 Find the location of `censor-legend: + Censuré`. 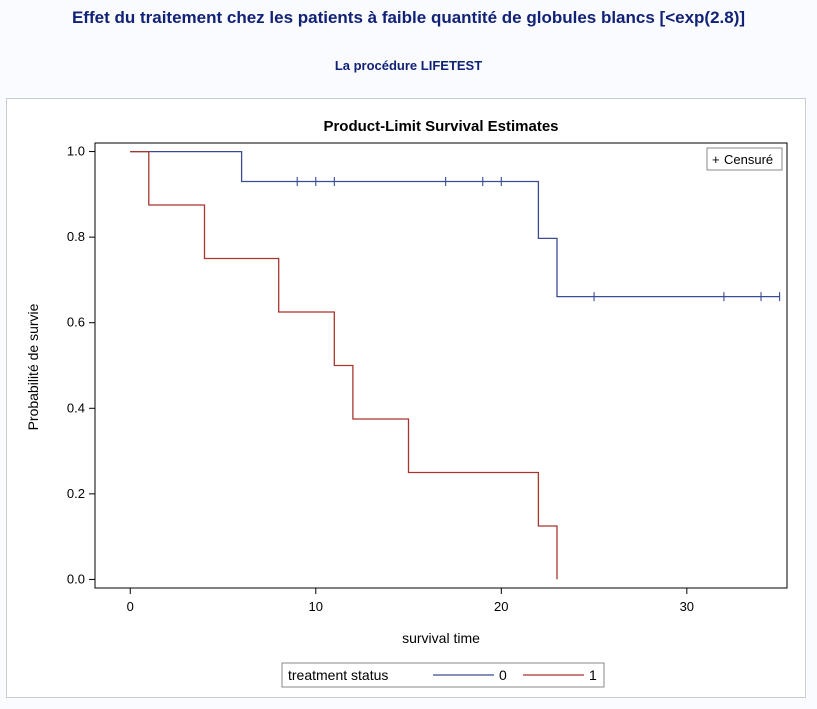

censor-legend: + Censuré is located at coordinates (744, 159).